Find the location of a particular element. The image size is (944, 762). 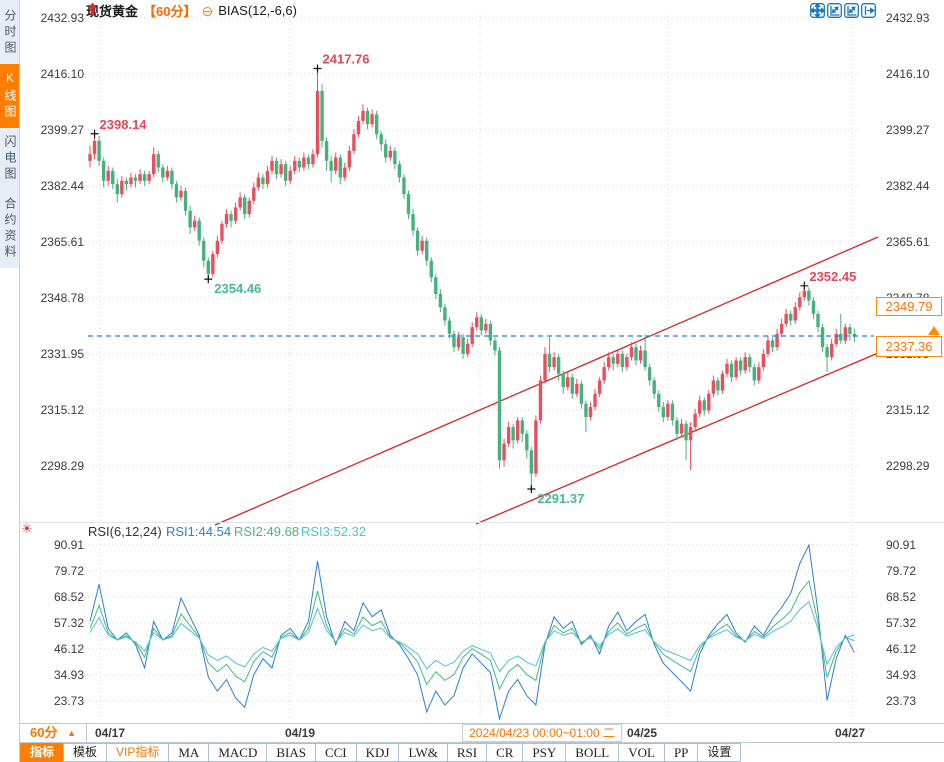

circle-minus-icon: ⊖ is located at coordinates (207, 10).